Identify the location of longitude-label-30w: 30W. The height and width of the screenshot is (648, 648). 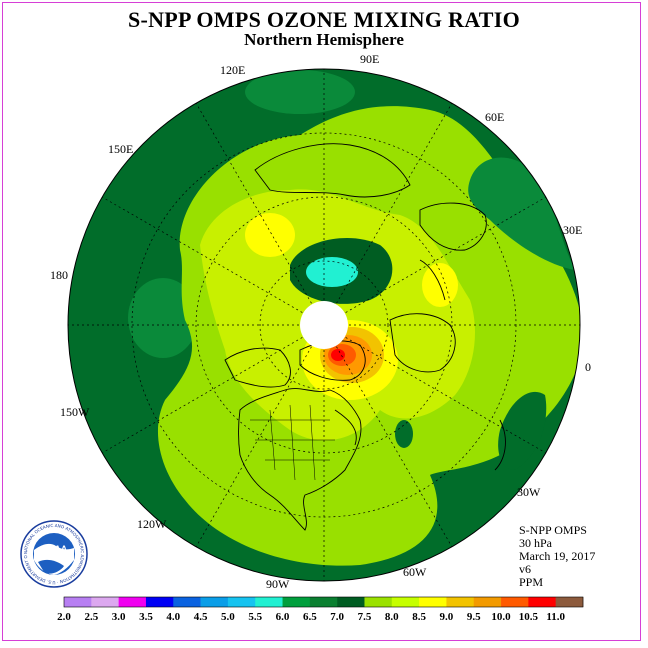
(529, 492).